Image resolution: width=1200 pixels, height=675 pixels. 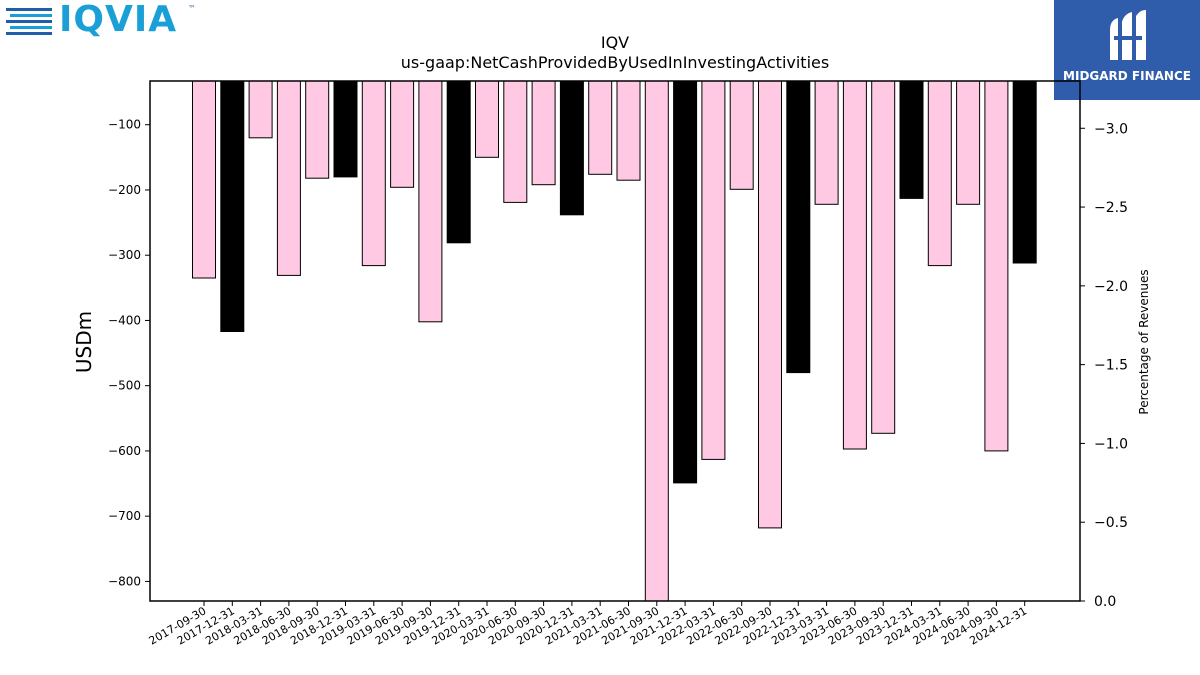 What do you see at coordinates (124, 255) in the screenshot?
I see `y-tick-label: −300` at bounding box center [124, 255].